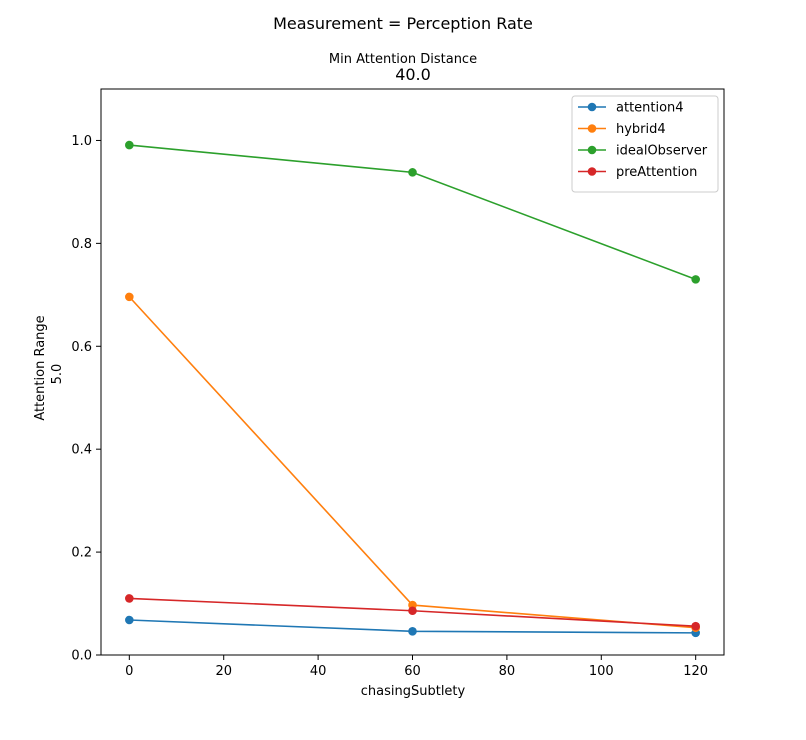 The image size is (806, 740). What do you see at coordinates (641, 129) in the screenshot?
I see `legend-label-hybrid4: hybrid4` at bounding box center [641, 129].